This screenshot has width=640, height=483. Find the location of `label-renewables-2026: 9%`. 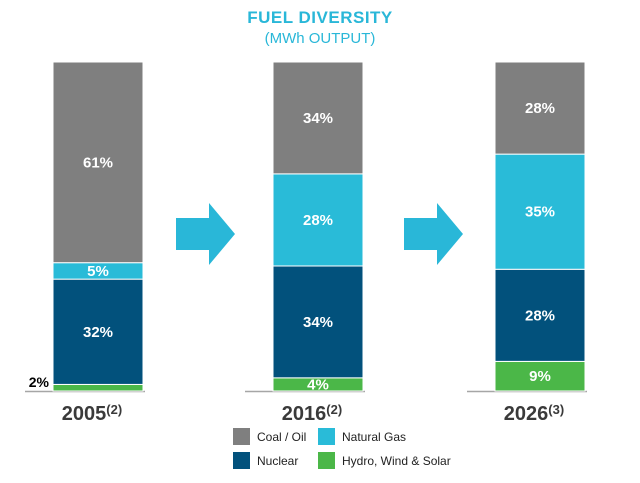

label-renewables-2026: 9% is located at coordinates (540, 376).